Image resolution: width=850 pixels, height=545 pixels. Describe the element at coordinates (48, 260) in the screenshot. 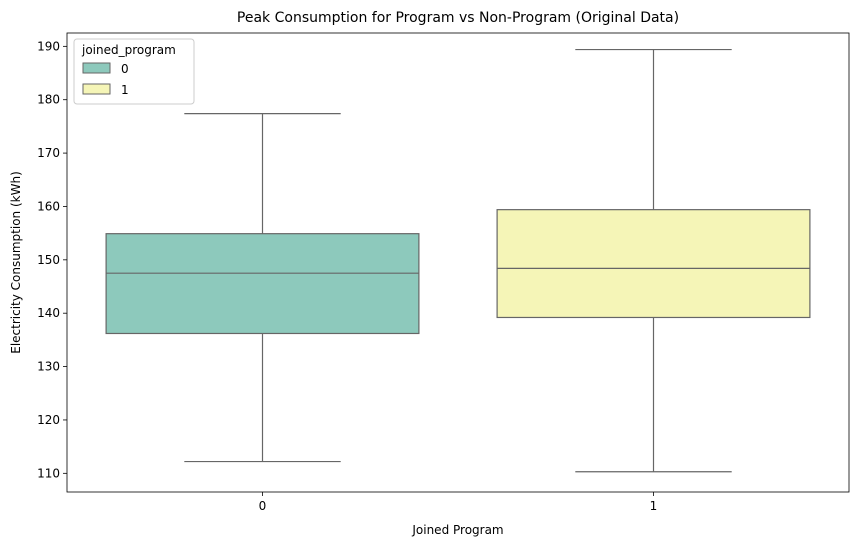

I see `y-tick-label: 150` at that location.